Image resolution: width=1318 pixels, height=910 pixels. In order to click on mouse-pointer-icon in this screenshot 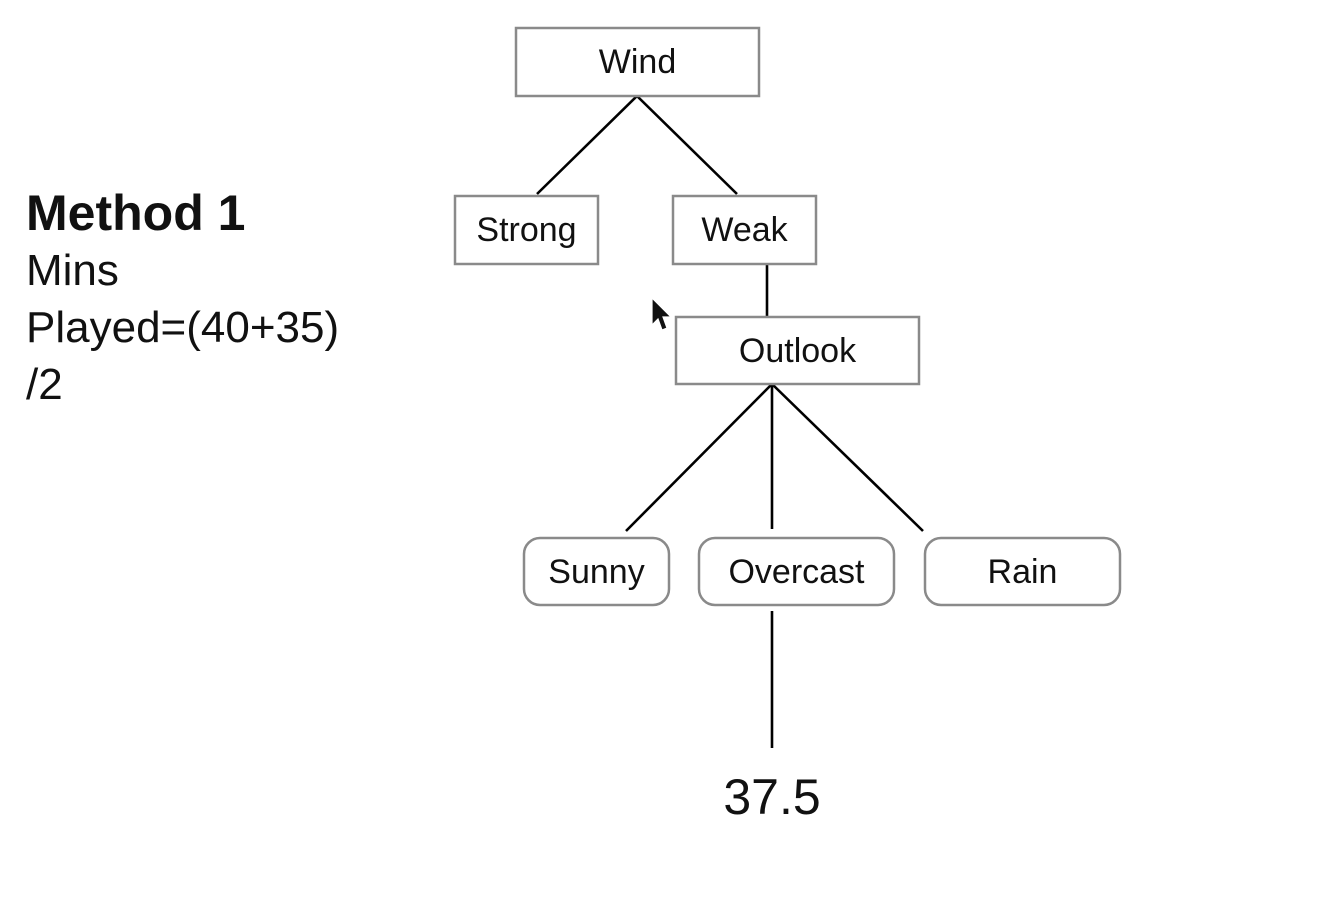, I will do `click(662, 313)`.